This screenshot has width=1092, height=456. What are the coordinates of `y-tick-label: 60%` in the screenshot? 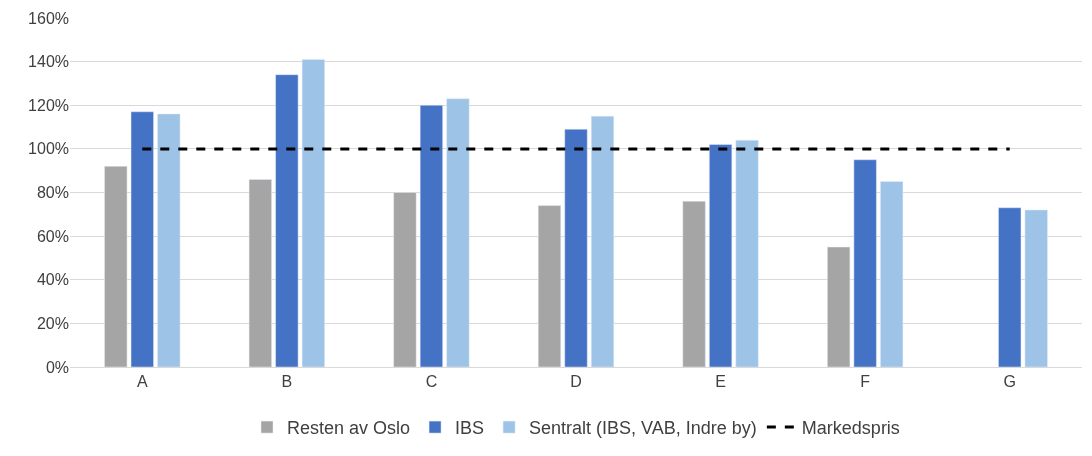 It's located at (52, 236).